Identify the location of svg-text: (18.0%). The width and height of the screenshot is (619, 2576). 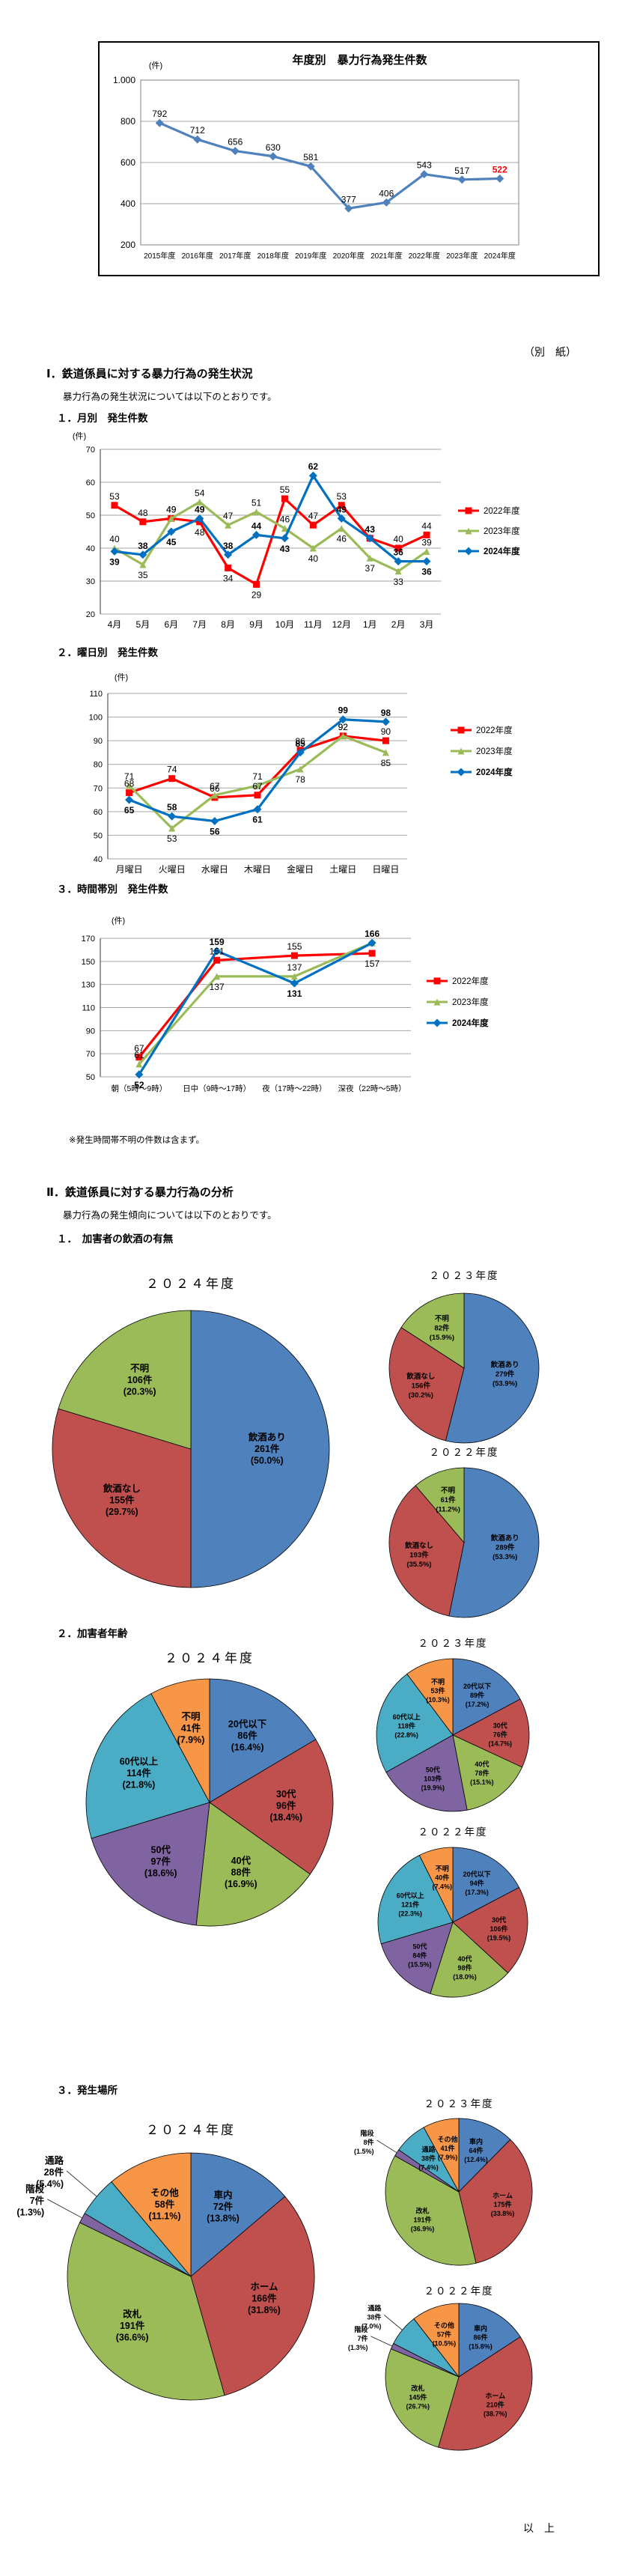
(465, 1977).